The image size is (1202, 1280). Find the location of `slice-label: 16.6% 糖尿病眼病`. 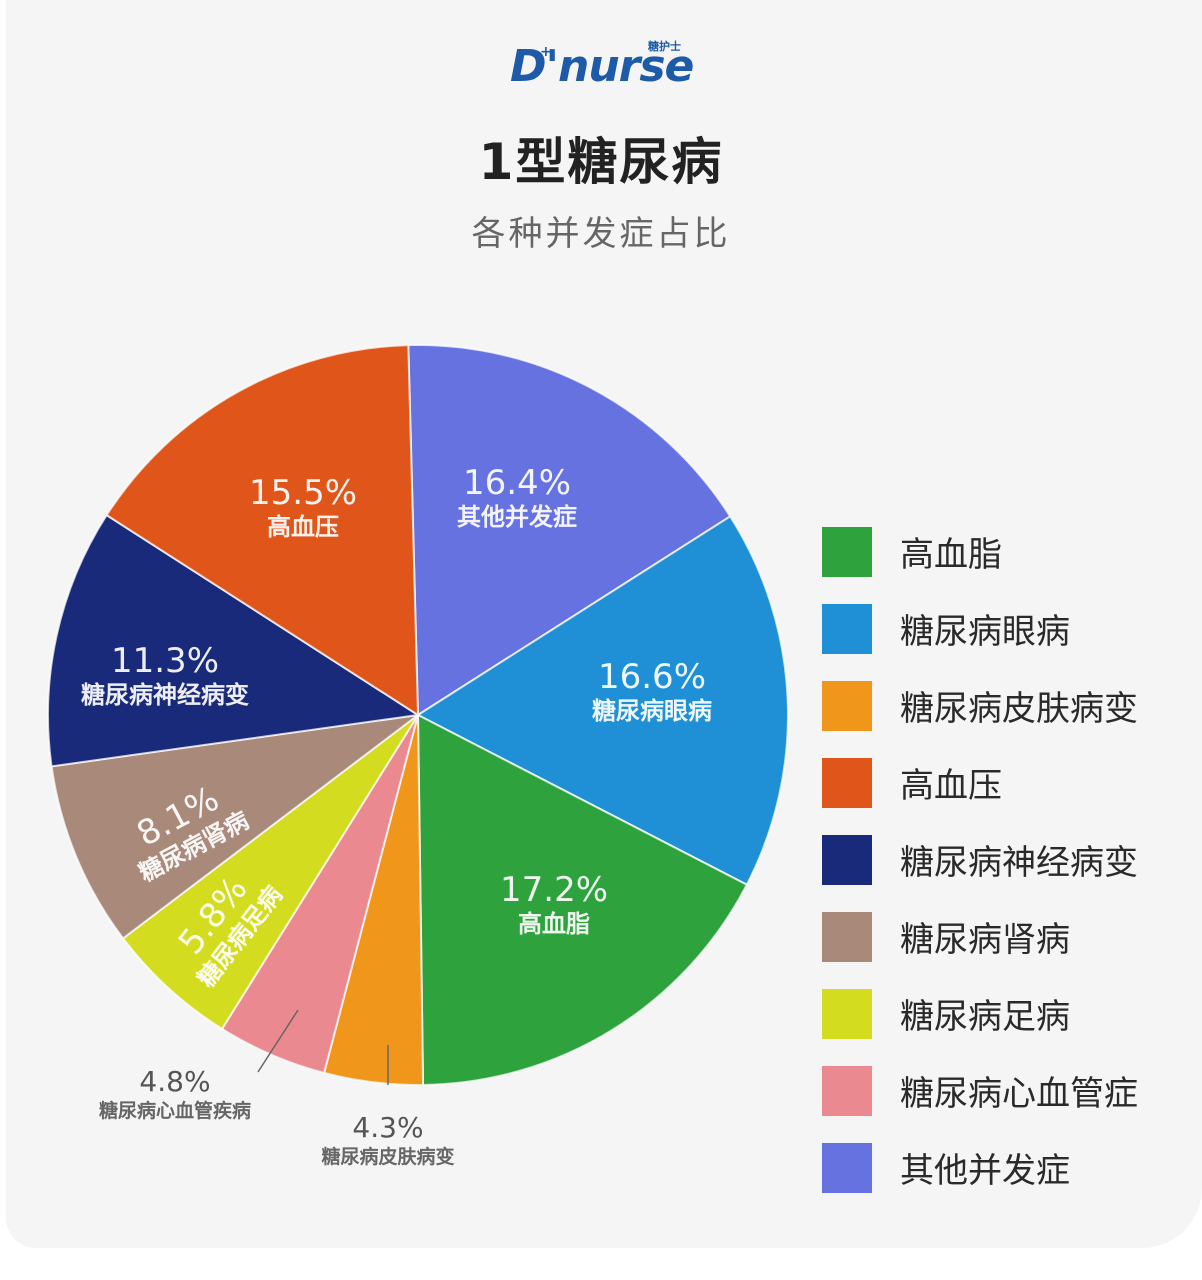

slice-label: 16.6% 糖尿病眼病 is located at coordinates (652, 692).